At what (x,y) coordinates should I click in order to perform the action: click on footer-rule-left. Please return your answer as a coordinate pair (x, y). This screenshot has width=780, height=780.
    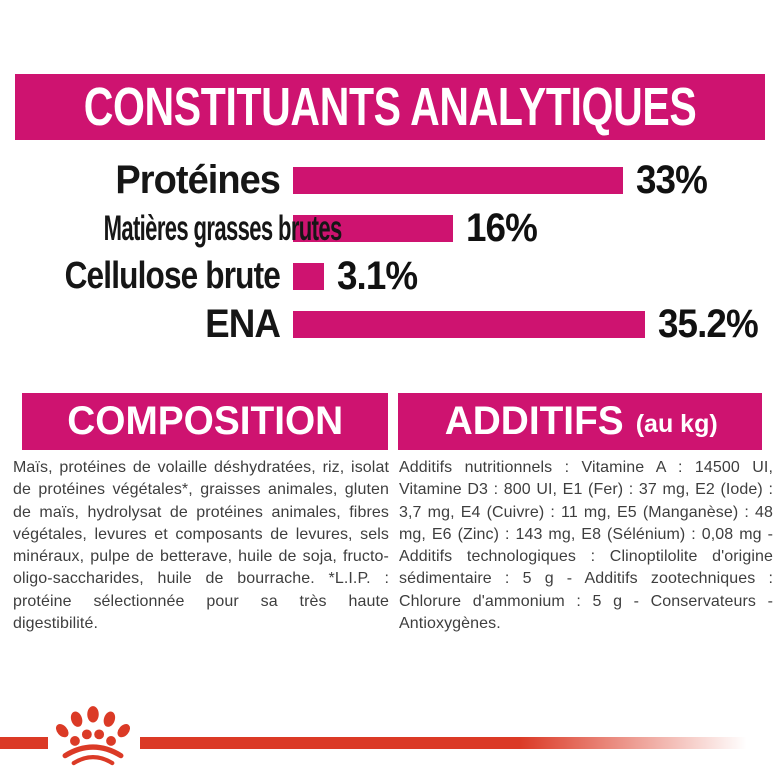
    Looking at the image, I should click on (24, 743).